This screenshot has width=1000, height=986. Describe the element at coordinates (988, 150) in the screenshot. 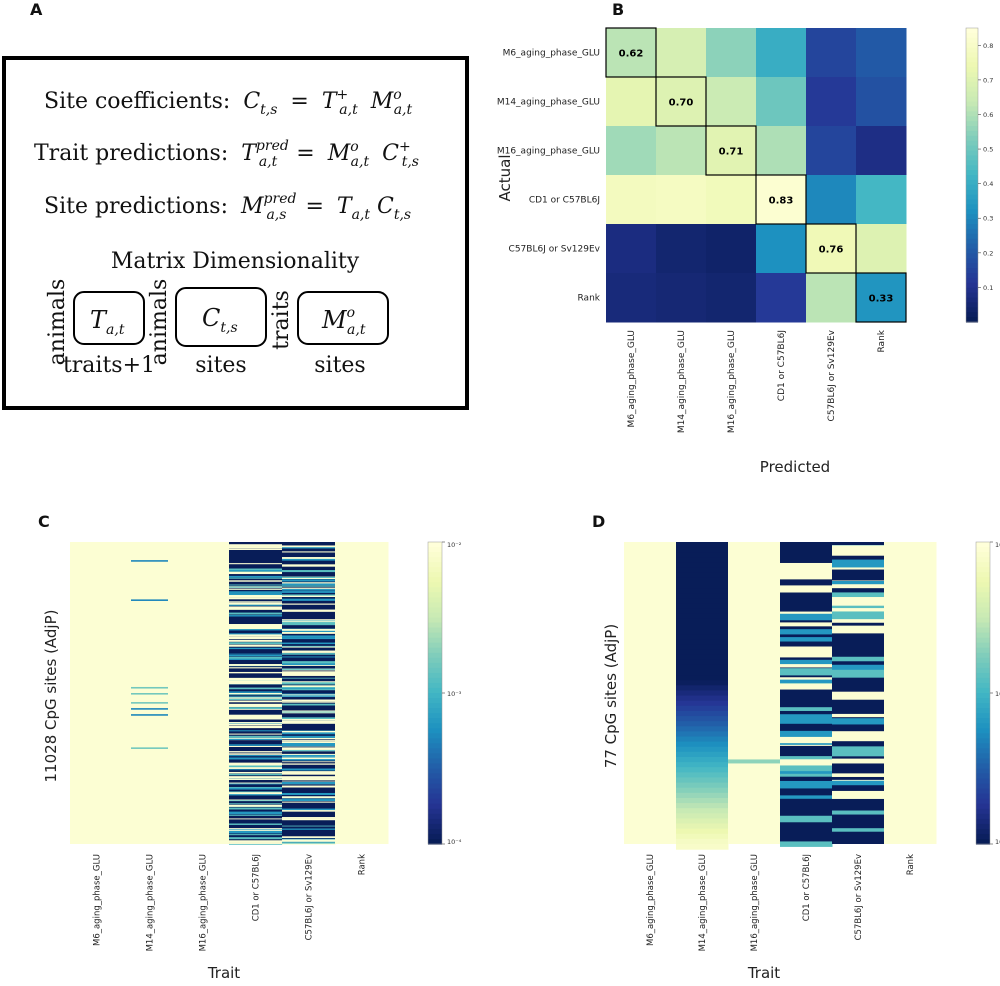

I see `b-colorbar-label: 0.5` at that location.